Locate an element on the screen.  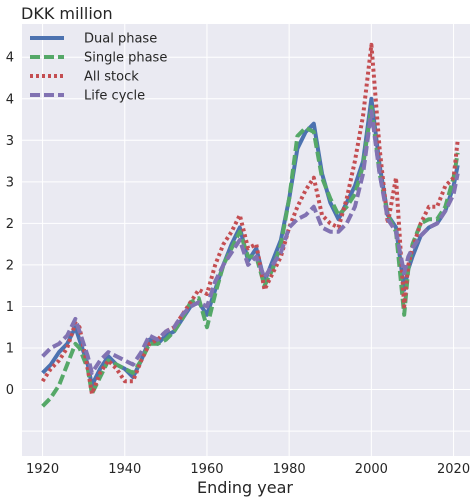
chart-title: DKK million is located at coordinates (67, 13).